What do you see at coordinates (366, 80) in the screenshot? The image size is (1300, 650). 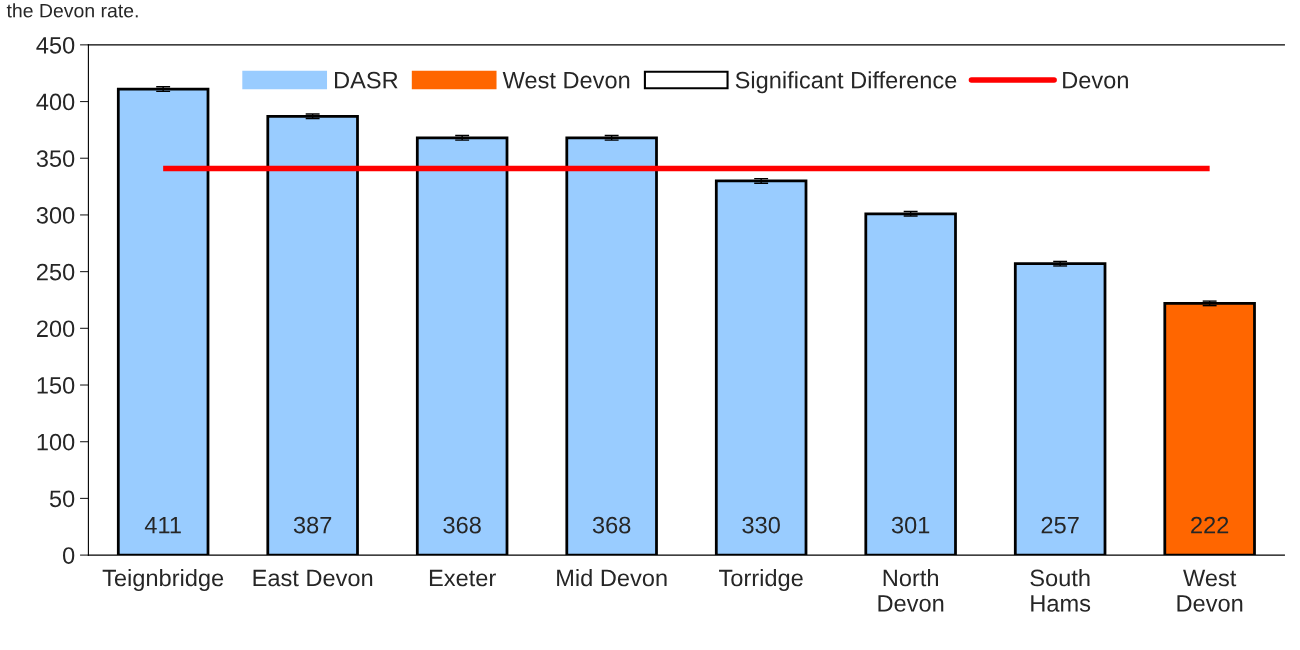 I see `legend-label: DASR` at bounding box center [366, 80].